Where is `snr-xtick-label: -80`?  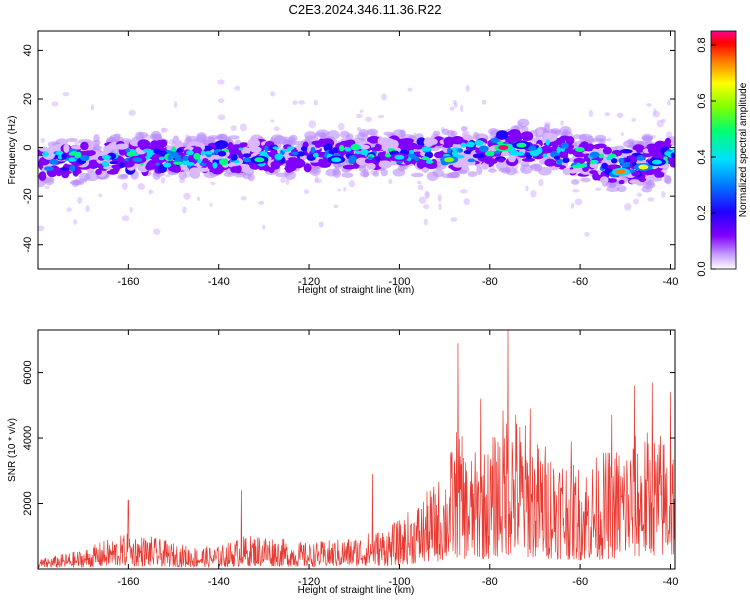 snr-xtick-label: -80 is located at coordinates (490, 582).